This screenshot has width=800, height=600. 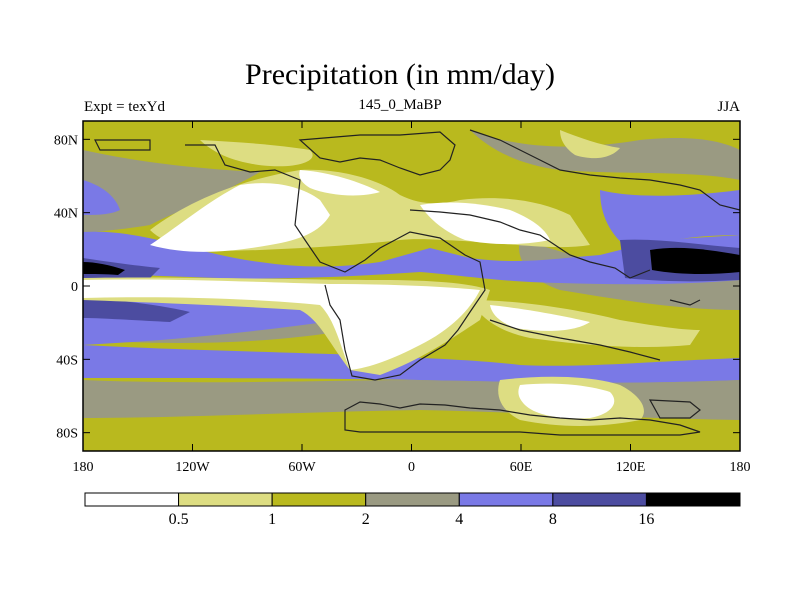 What do you see at coordinates (521, 467) in the screenshot?
I see `lon-tick-label: 60E` at bounding box center [521, 467].